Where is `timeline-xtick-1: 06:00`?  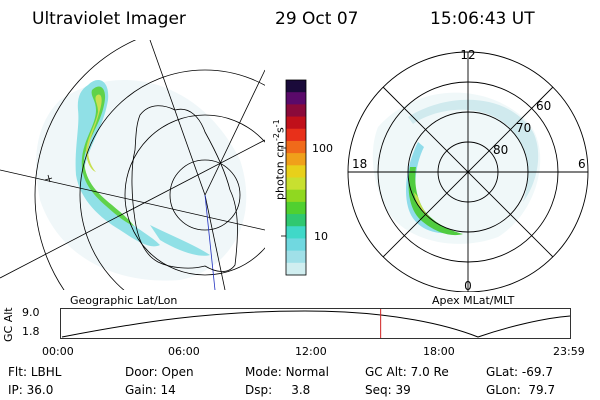
timeline-xtick-1: 06:00 is located at coordinates (184, 351).